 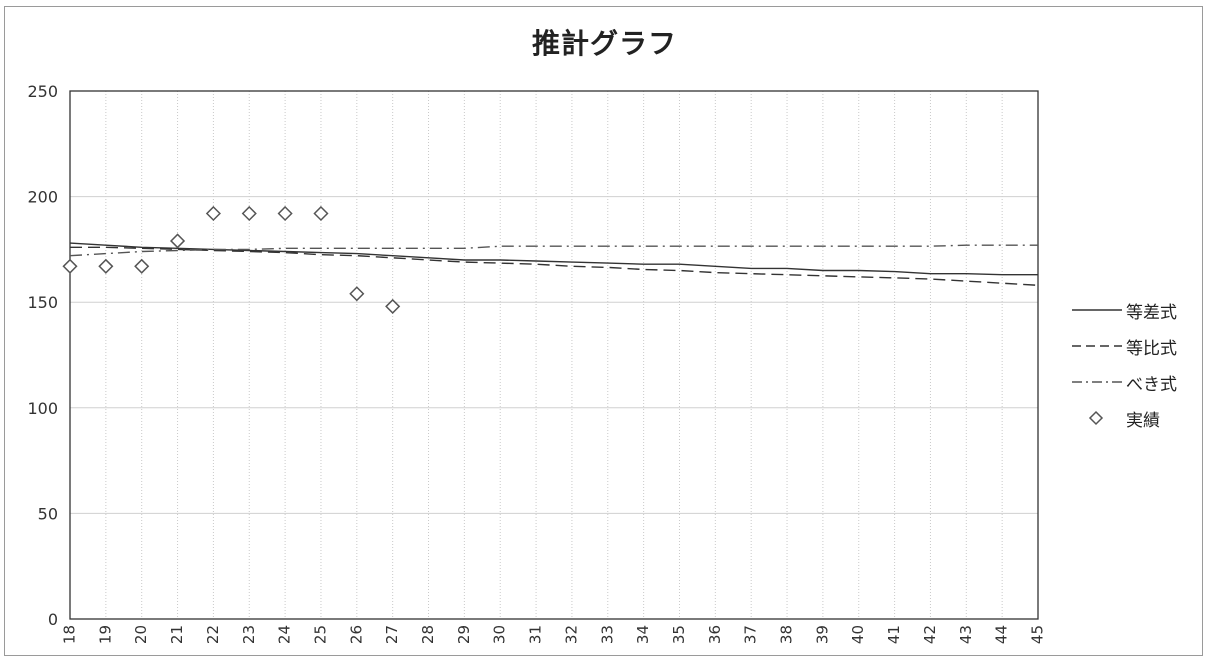 I want to click on x-tick-label: 45, so click(x=1038, y=634).